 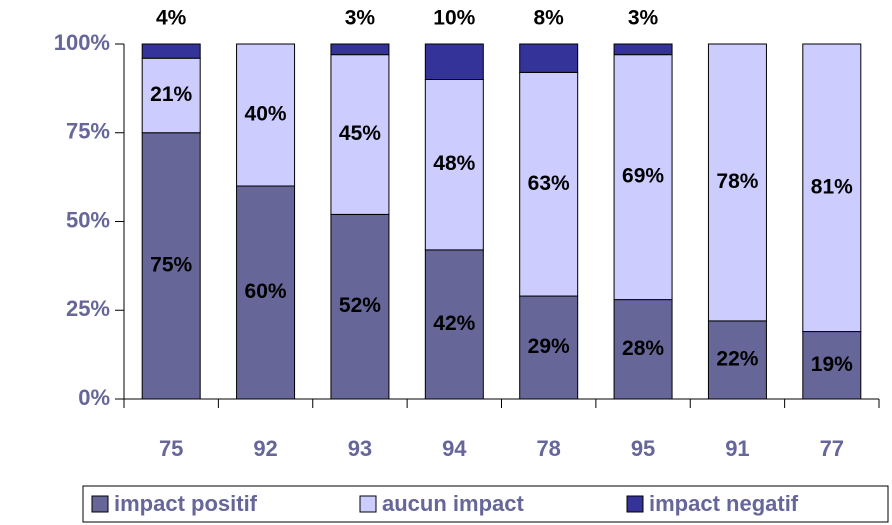 I want to click on data-label: 19%, so click(x=832, y=364).